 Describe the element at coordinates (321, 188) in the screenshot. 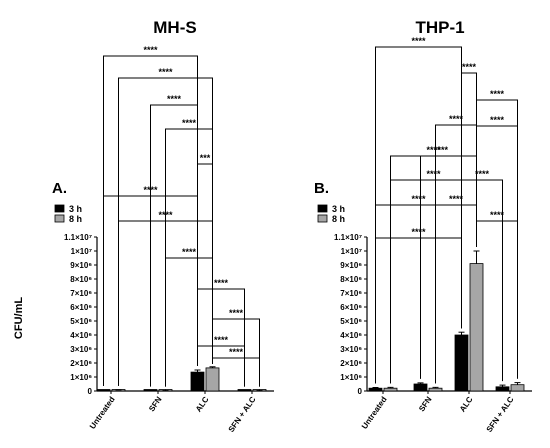

I see `panel-label: B.` at that location.